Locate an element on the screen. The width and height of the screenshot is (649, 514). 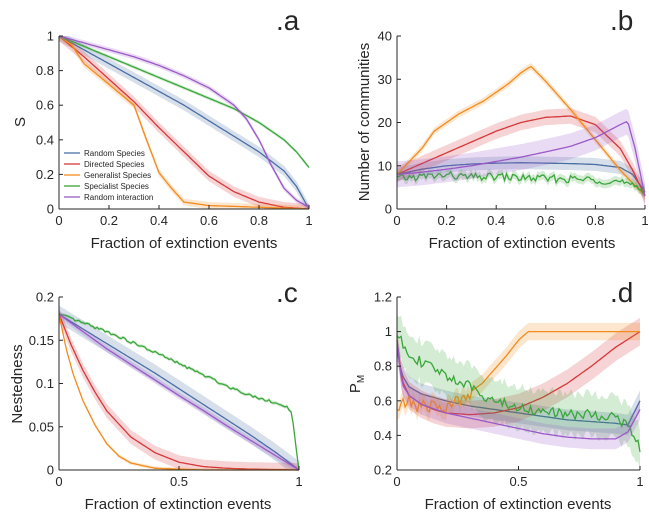
panel-b-xtick-label: 1 is located at coordinates (644, 220).